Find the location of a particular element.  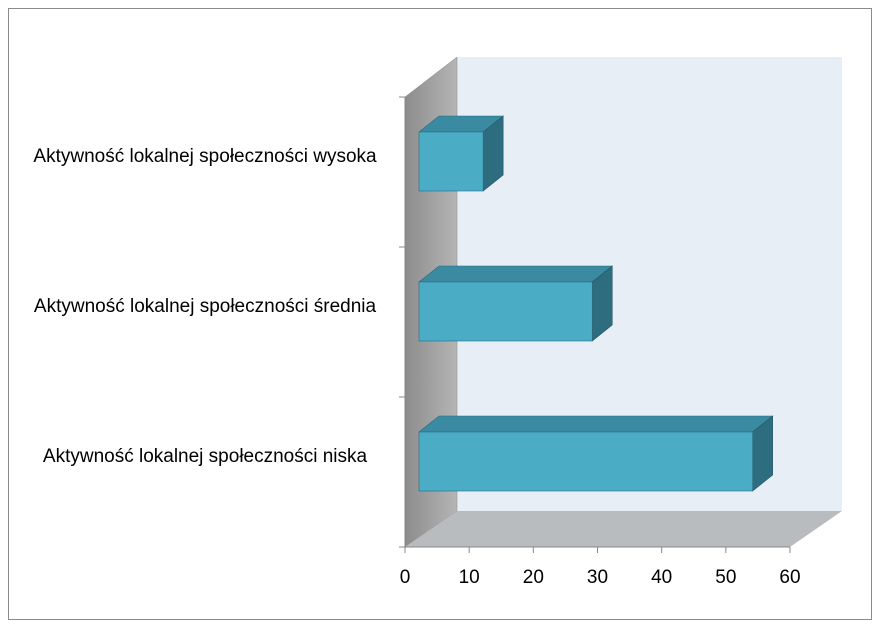

y-tick-label: Aktywność lokalnej społeczności średnia is located at coordinates (205, 306).